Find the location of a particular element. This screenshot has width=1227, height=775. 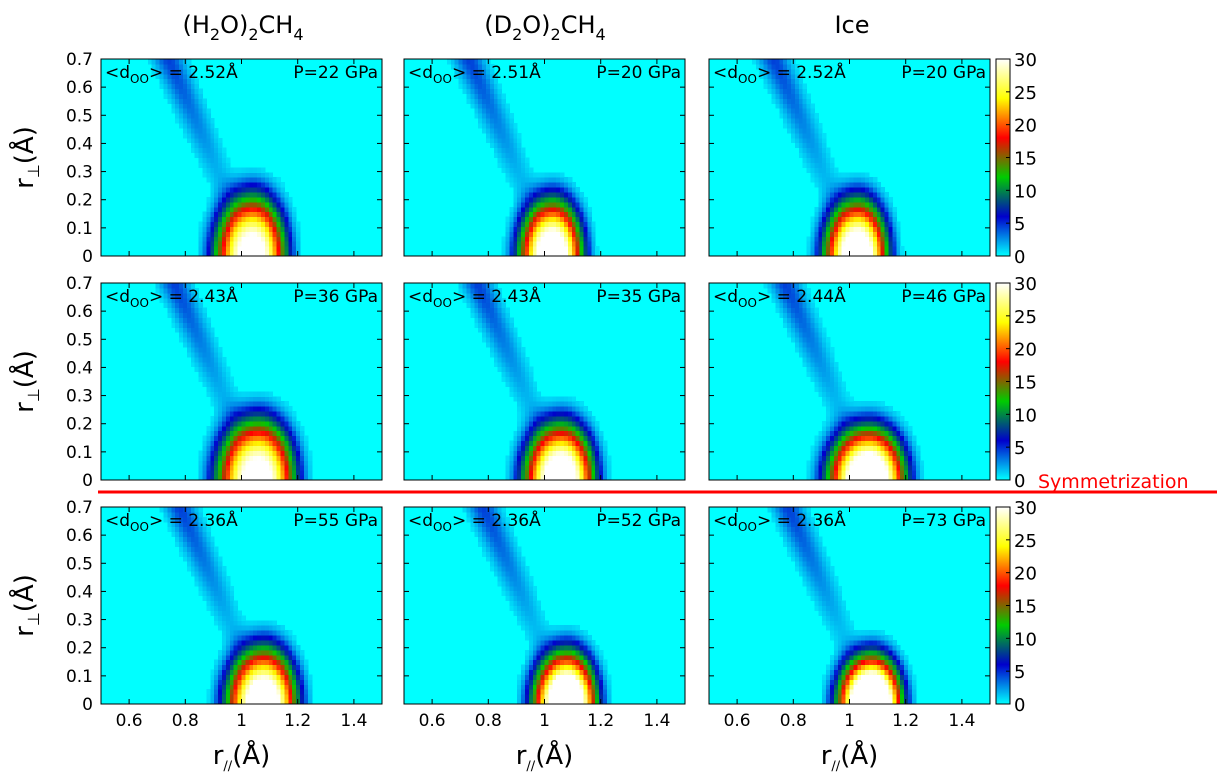

annotation-value: > = 2.43Å is located at coordinates (193, 296).